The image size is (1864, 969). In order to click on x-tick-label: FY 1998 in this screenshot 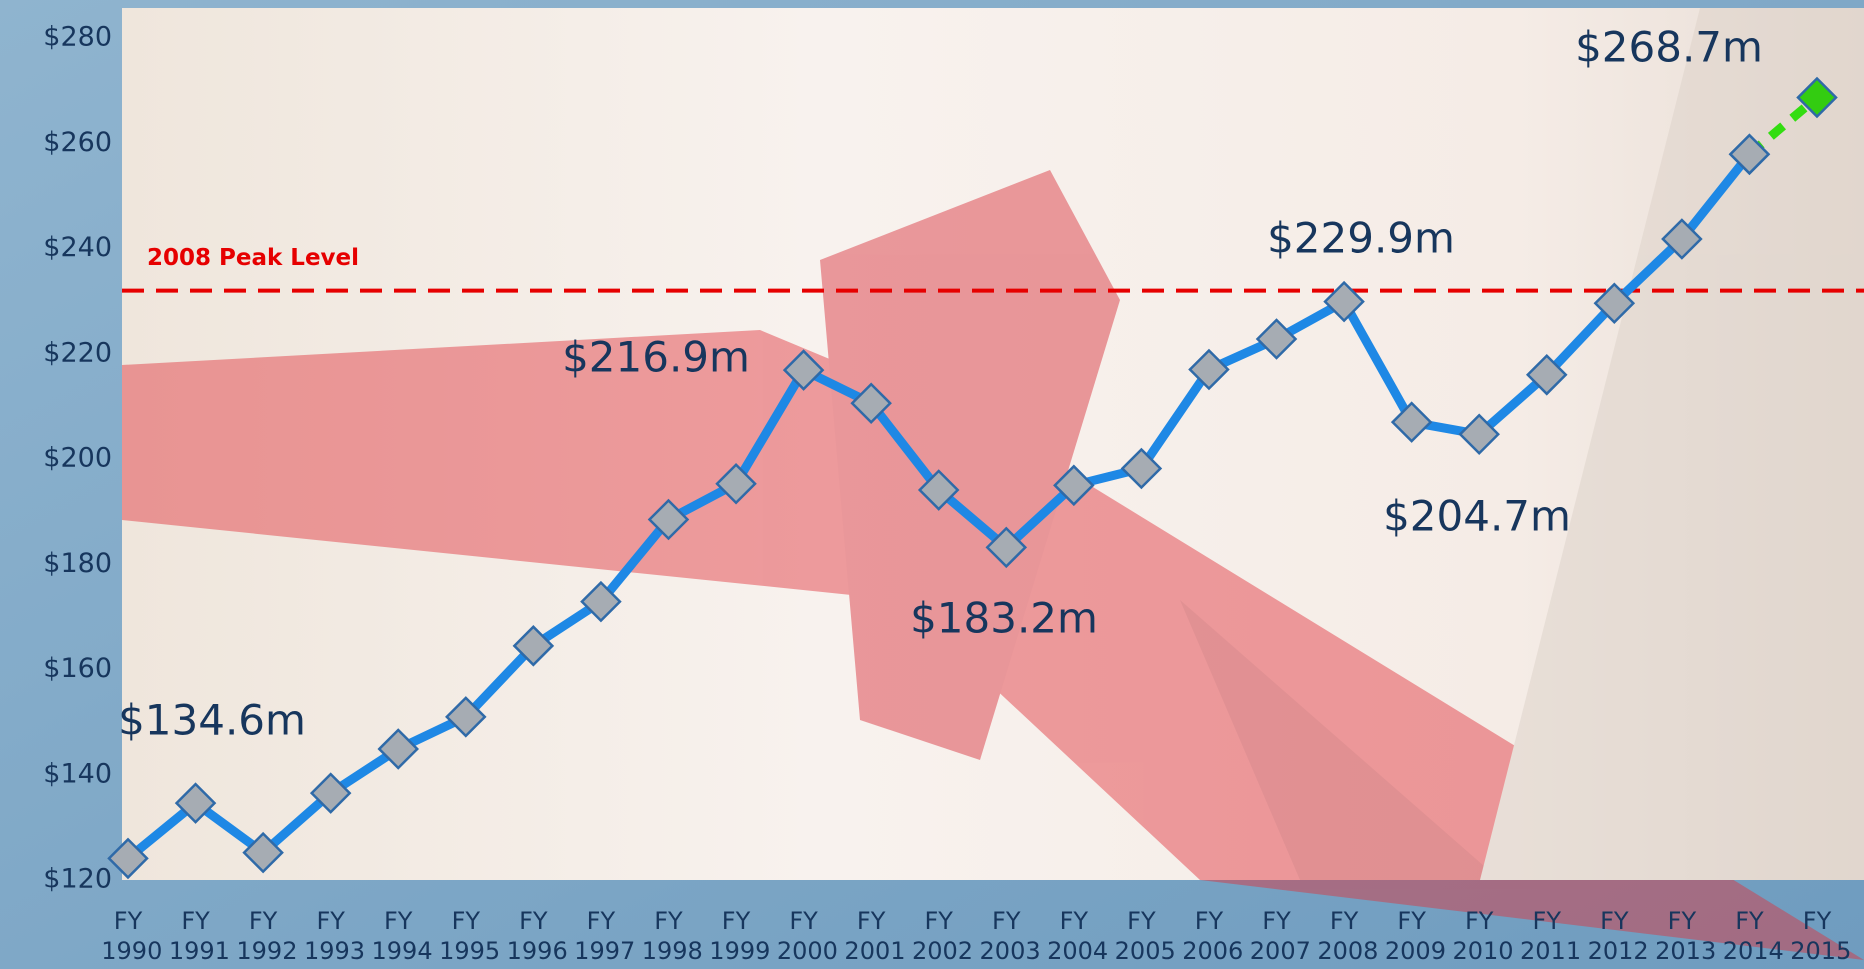, I will do `click(668, 936)`.